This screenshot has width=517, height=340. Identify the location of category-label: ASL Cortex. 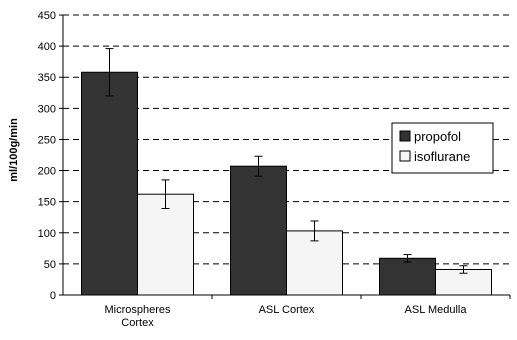
(287, 310).